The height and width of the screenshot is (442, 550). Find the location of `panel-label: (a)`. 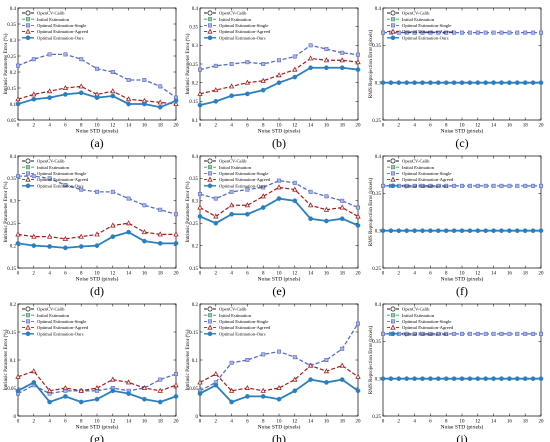

panel-label: (a) is located at coordinates (96, 143).